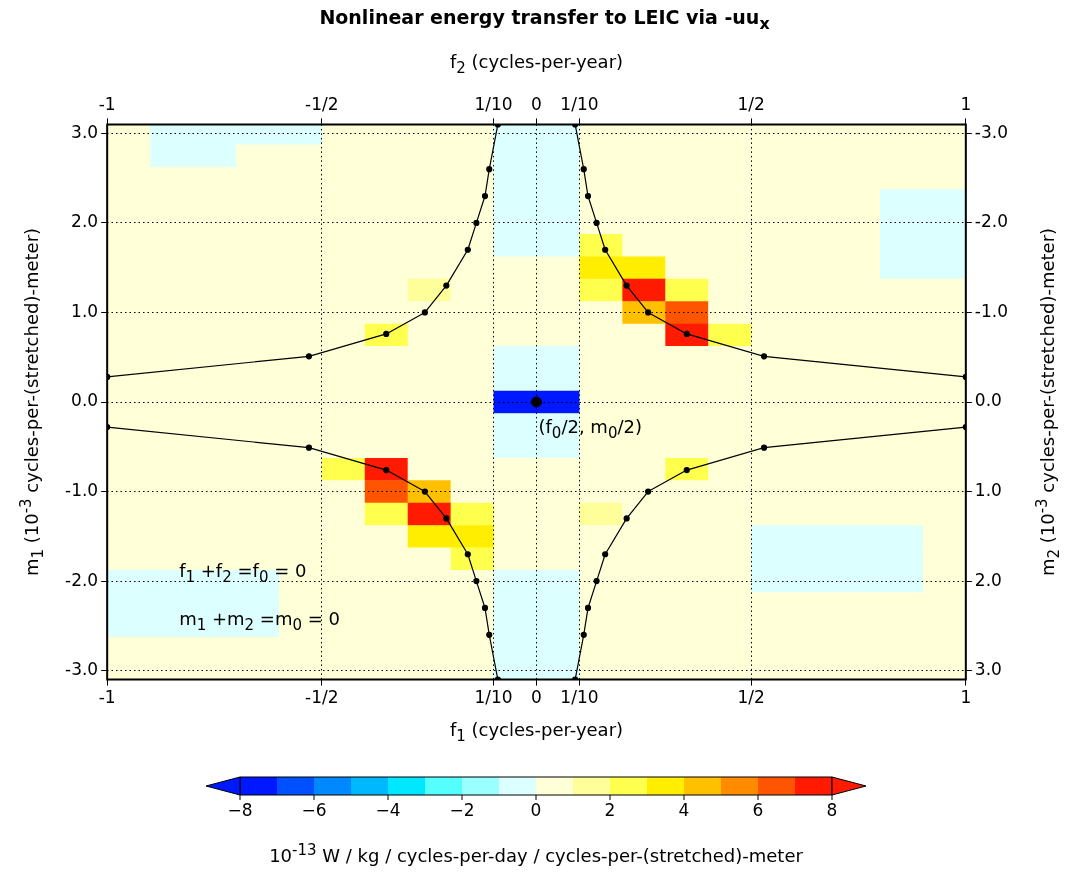 The image size is (1089, 872). I want to click on y-tick-label: 1.0, so click(85, 310).